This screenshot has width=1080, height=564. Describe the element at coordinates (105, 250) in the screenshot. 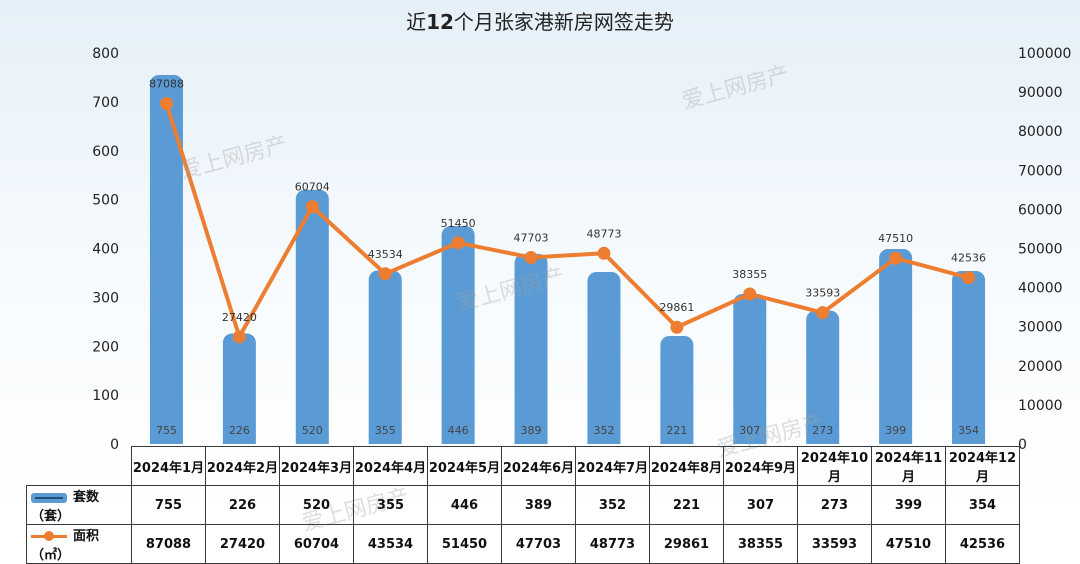

I see `y-left-tick-label: 400` at that location.